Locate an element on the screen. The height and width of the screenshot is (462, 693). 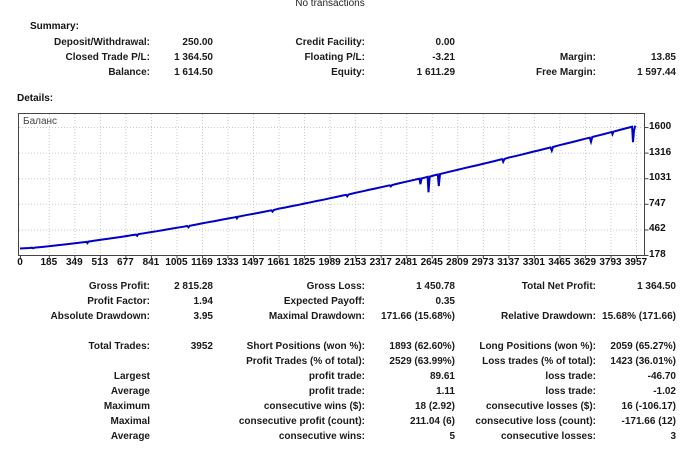
stat-row is located at coordinates (338, 331).